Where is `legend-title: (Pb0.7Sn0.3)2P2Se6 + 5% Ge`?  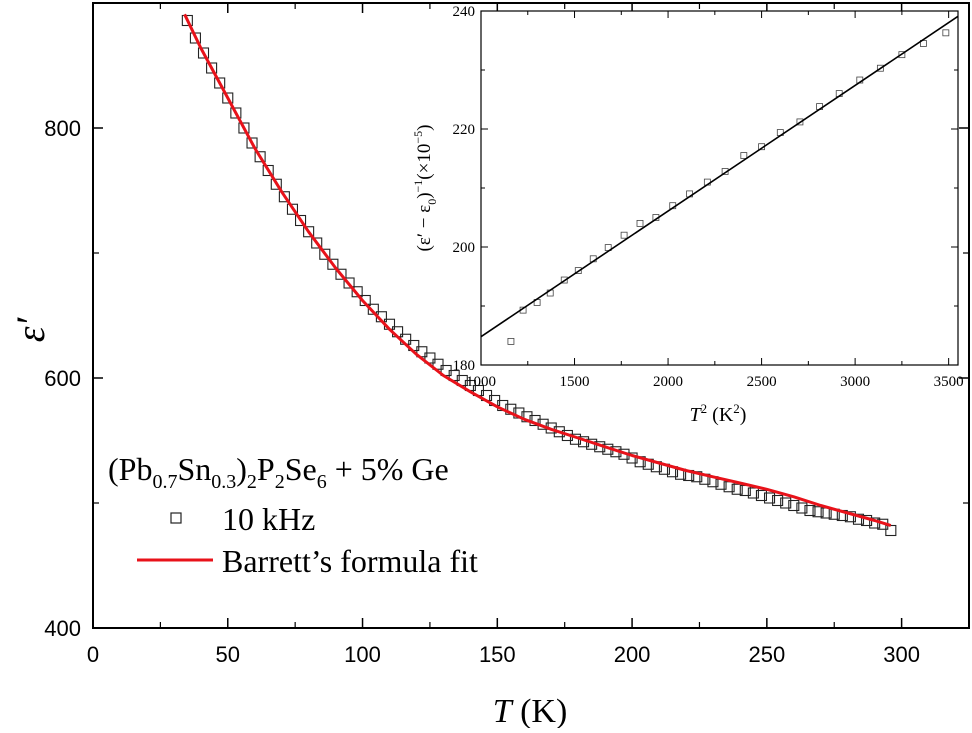 legend-title: (Pb0.7Sn0.3)2P2Se6 + 5% Ge is located at coordinates (278, 472).